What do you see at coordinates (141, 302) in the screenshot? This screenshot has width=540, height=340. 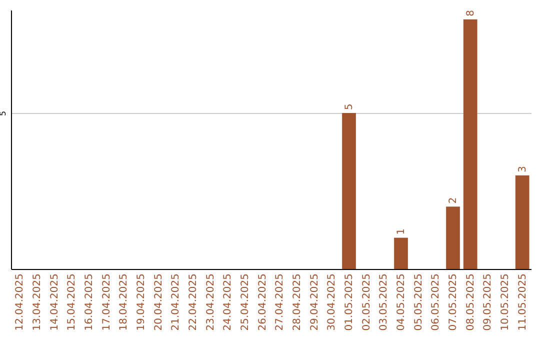 I see `x-tick-label: 19.04.2025` at bounding box center [141, 302].